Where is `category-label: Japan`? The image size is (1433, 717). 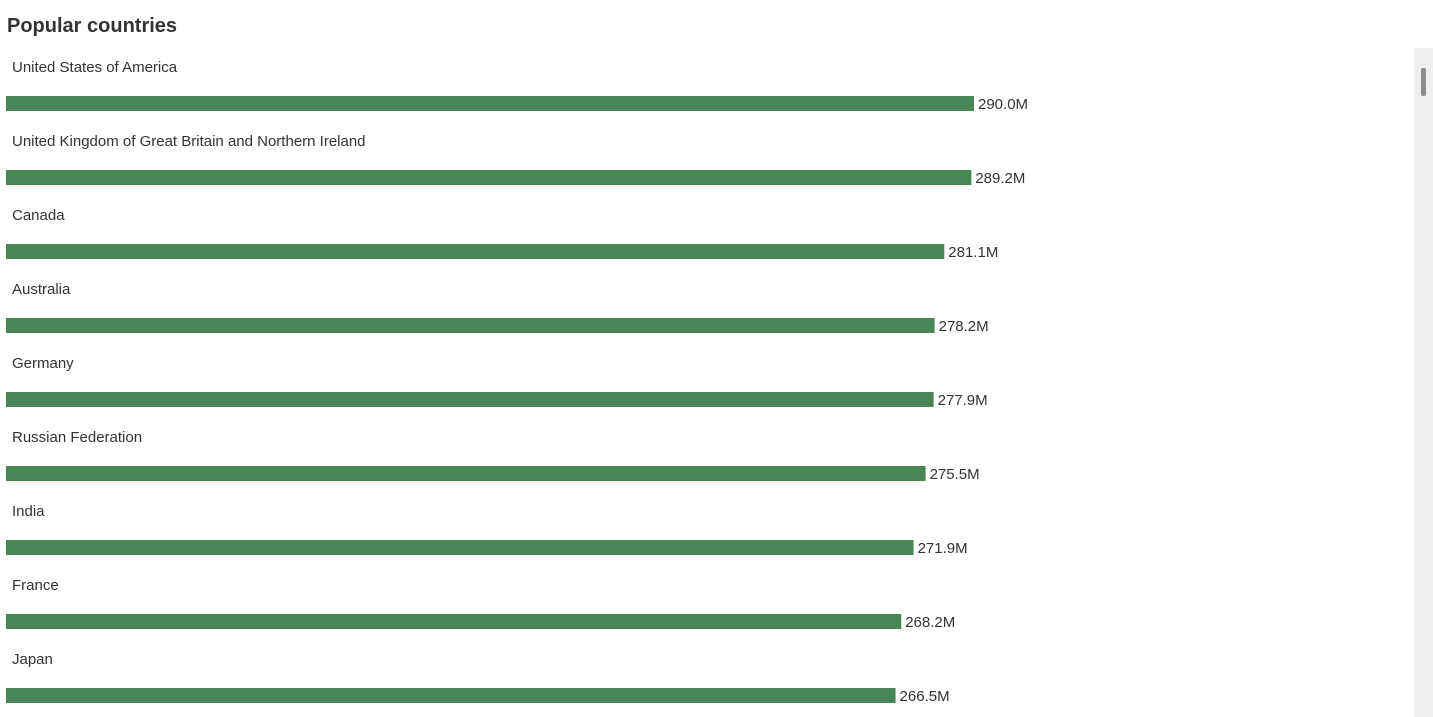
category-label: Japan is located at coordinates (32, 659).